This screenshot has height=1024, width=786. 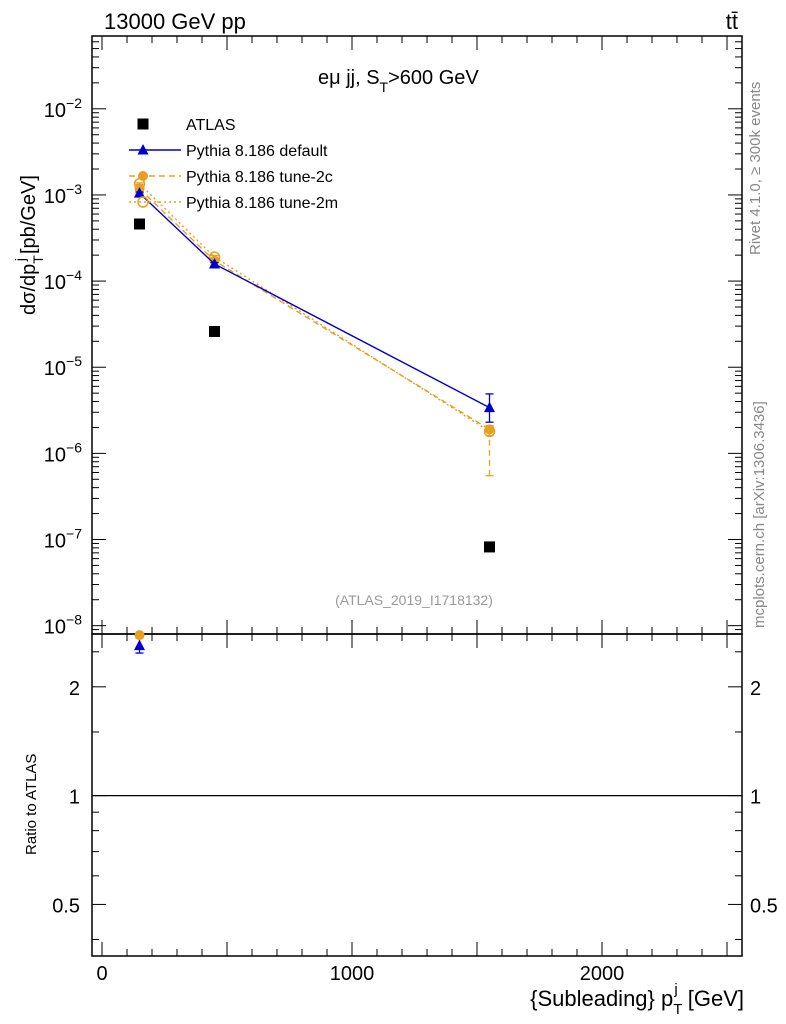 I want to click on ratio-series-layer, so click(x=139, y=642).